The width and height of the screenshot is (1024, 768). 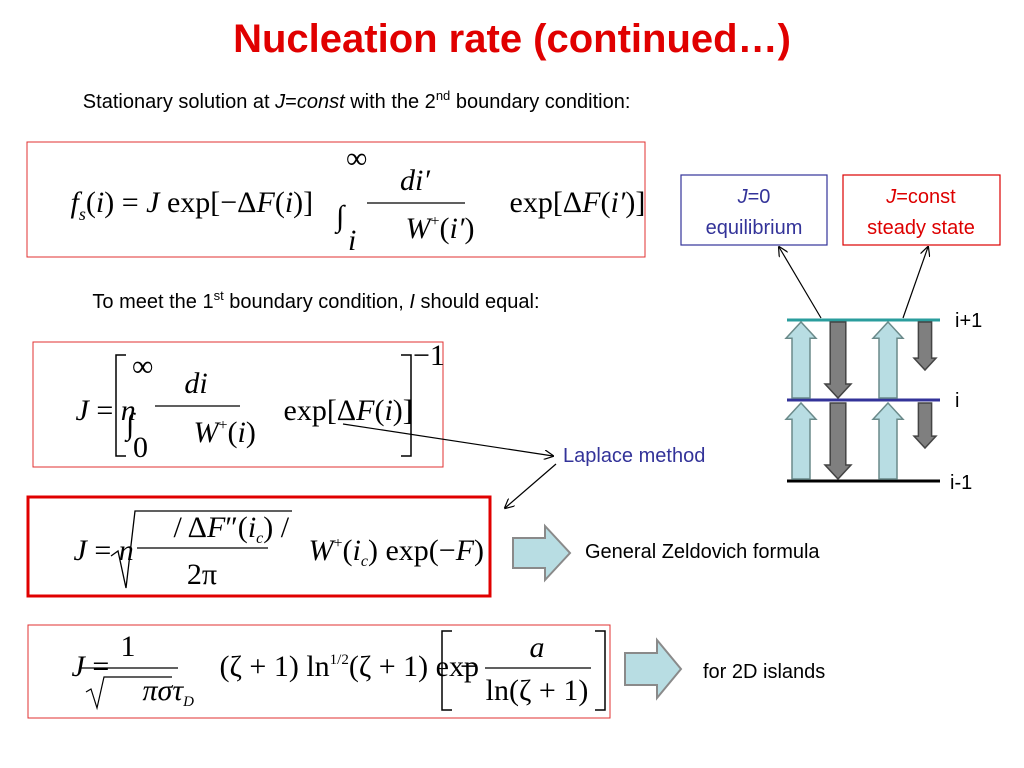 What do you see at coordinates (412, 302) in the screenshot?
I see `text: I` at bounding box center [412, 302].